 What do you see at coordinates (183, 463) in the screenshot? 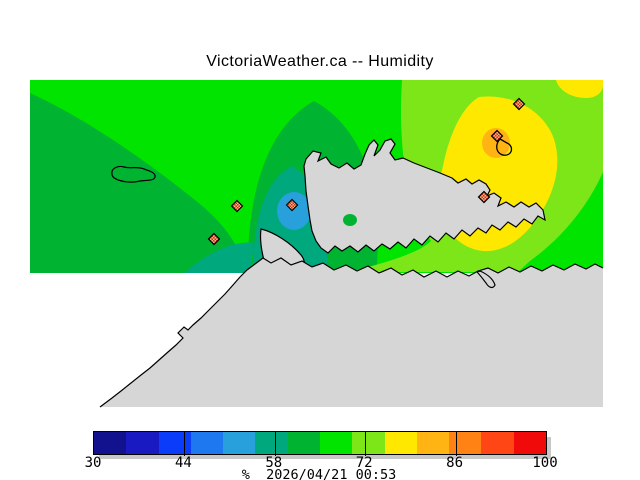
I see `colorbar-tick-label: 44` at bounding box center [183, 463].